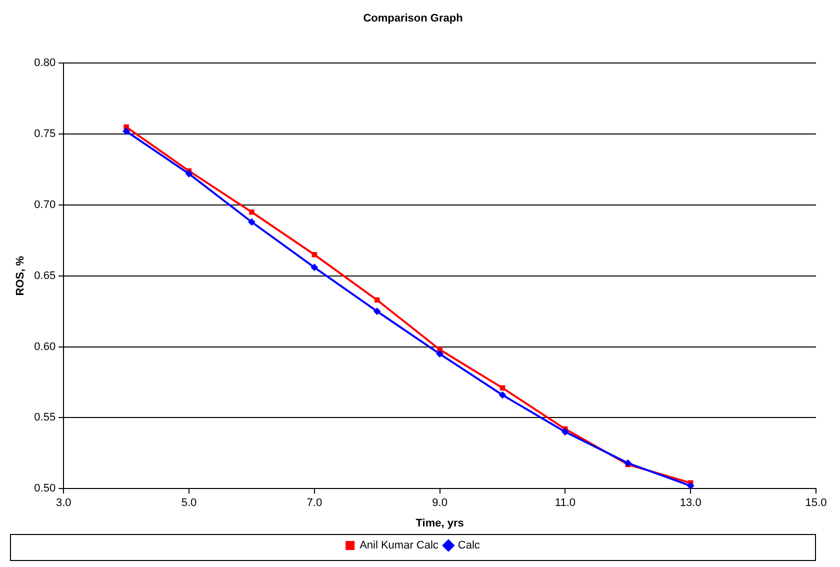 Image resolution: width=840 pixels, height=567 pixels. What do you see at coordinates (314, 503) in the screenshot?
I see `x-tick-label: 7.0` at bounding box center [314, 503].